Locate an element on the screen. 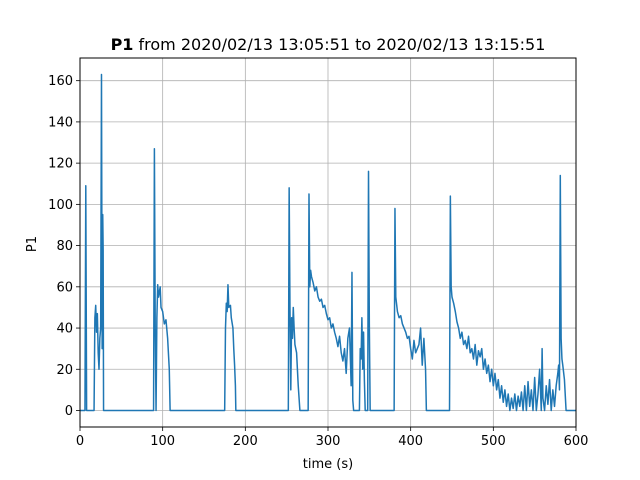 This screenshot has width=640, height=480. y-tick-label: 60 is located at coordinates (64, 287).